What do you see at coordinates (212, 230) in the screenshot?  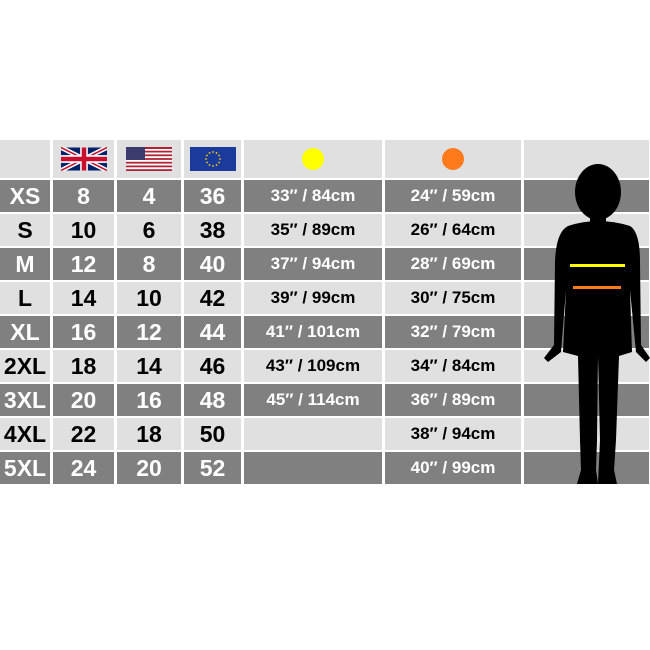 I see `cell-eu: 38` at bounding box center [212, 230].